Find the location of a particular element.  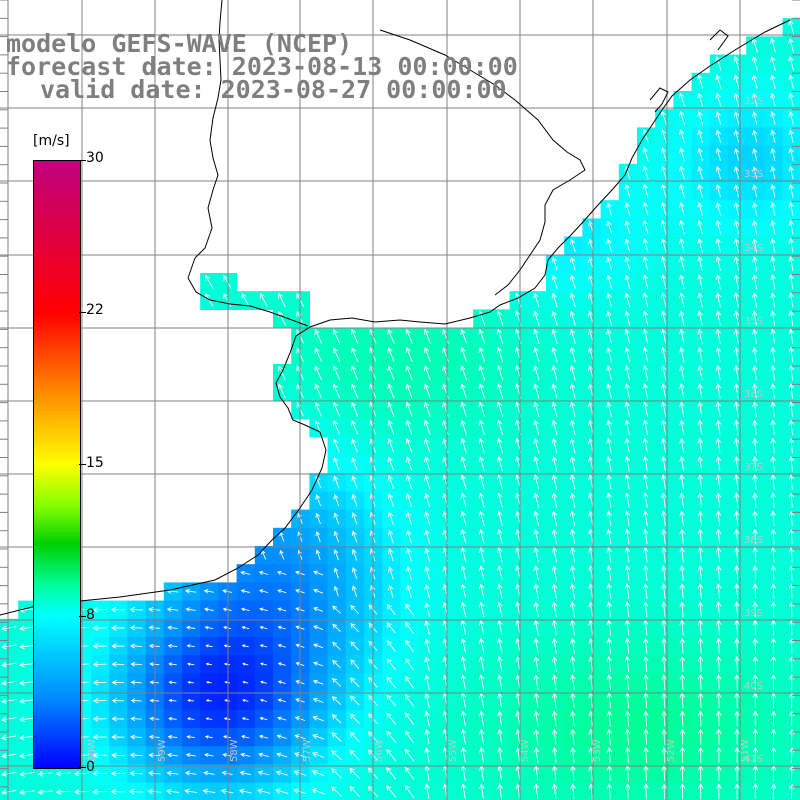

longitude-label: 60W is located at coordinates (92, 750).